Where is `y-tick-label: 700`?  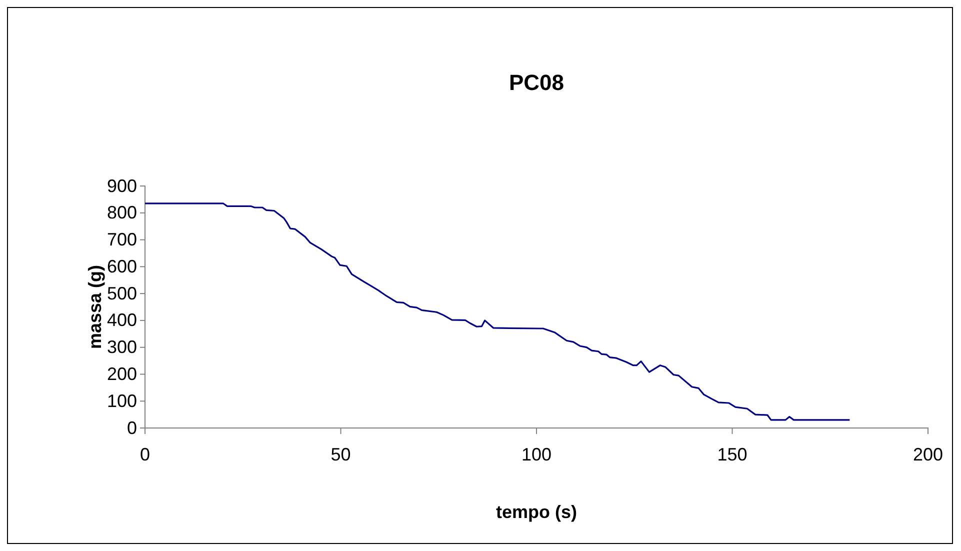
y-tick-label: 700 is located at coordinates (121, 240).